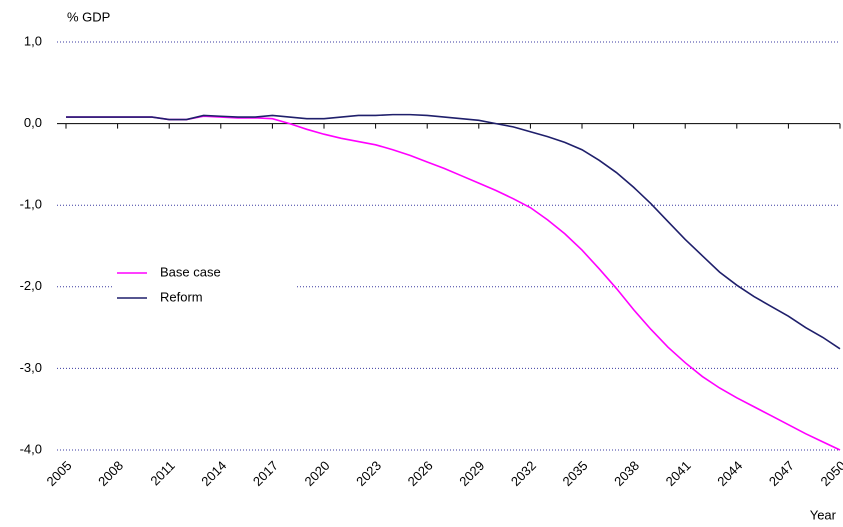  Describe the element at coordinates (316, 473) in the screenshot. I see `x-tick-label: 2020` at that location.